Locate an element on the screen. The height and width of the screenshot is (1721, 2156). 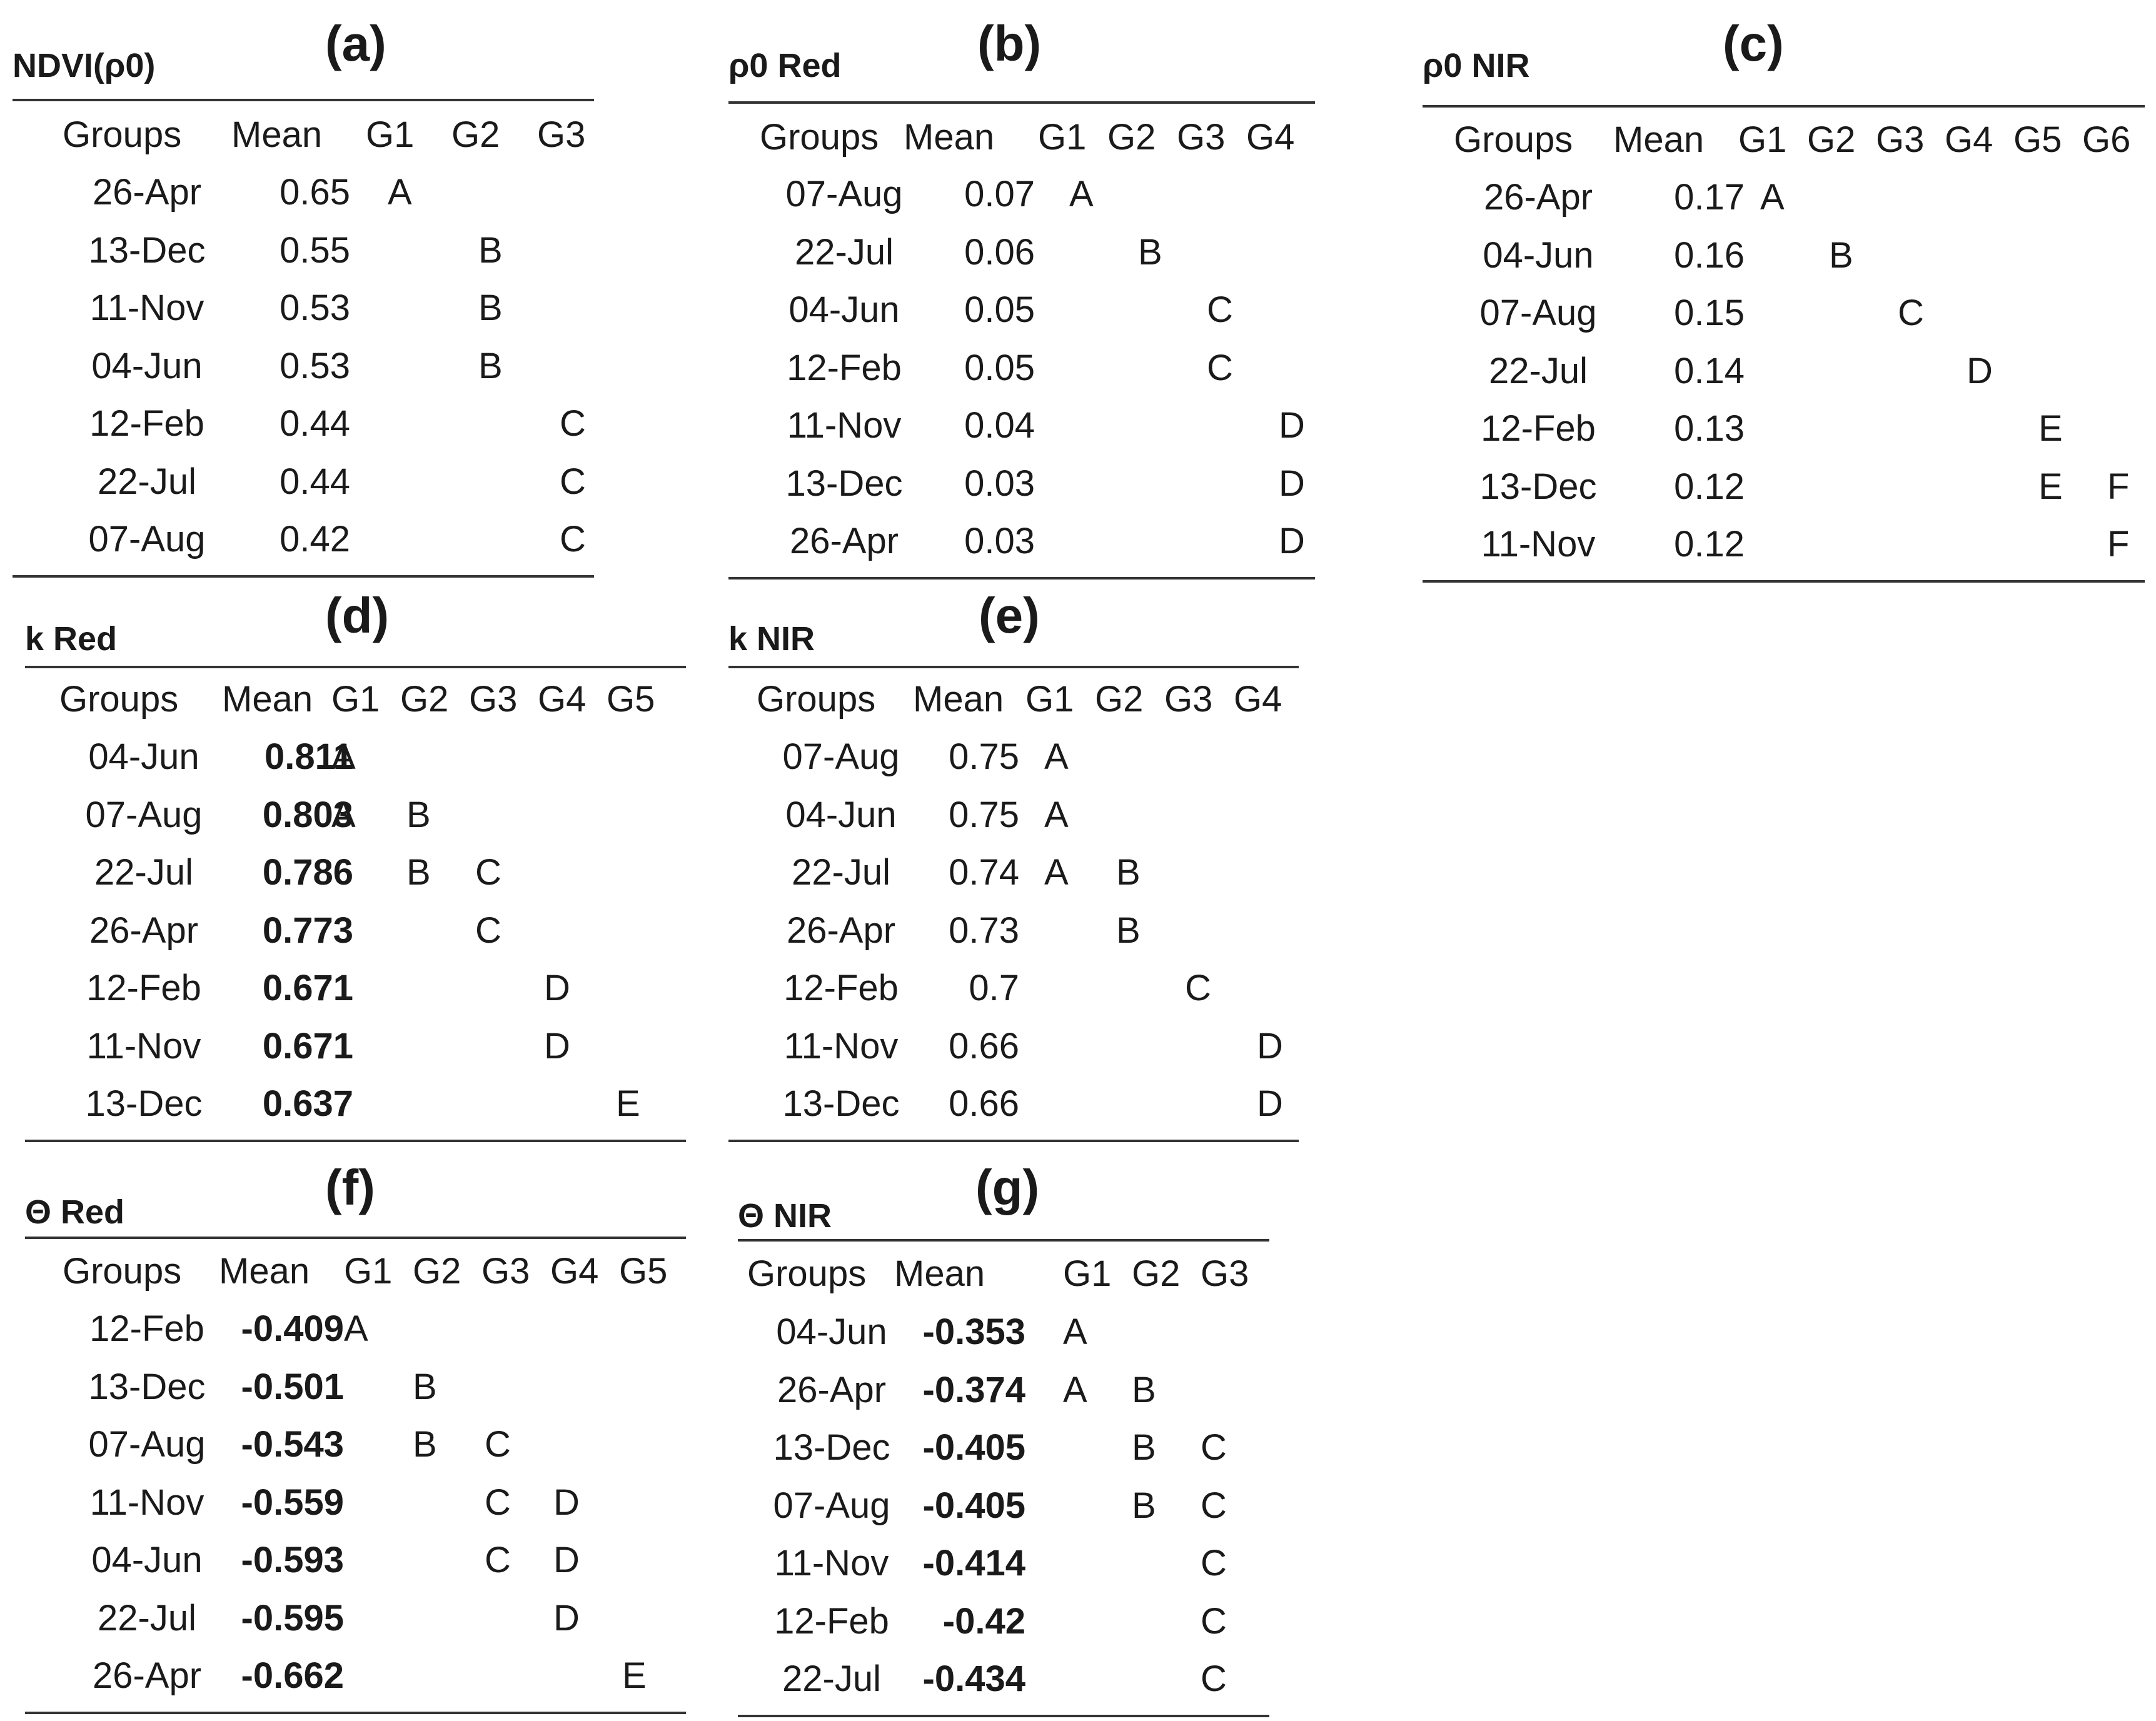
table-title: Θ NIR is located at coordinates (785, 1216).